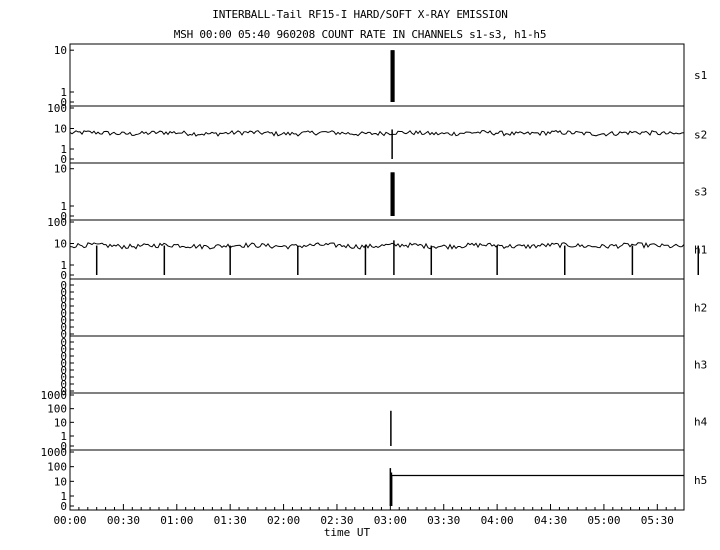 This screenshot has width=720, height=550. What do you see at coordinates (60, 129) in the screenshot?
I see `ytick-label-s2: 10` at bounding box center [60, 129].